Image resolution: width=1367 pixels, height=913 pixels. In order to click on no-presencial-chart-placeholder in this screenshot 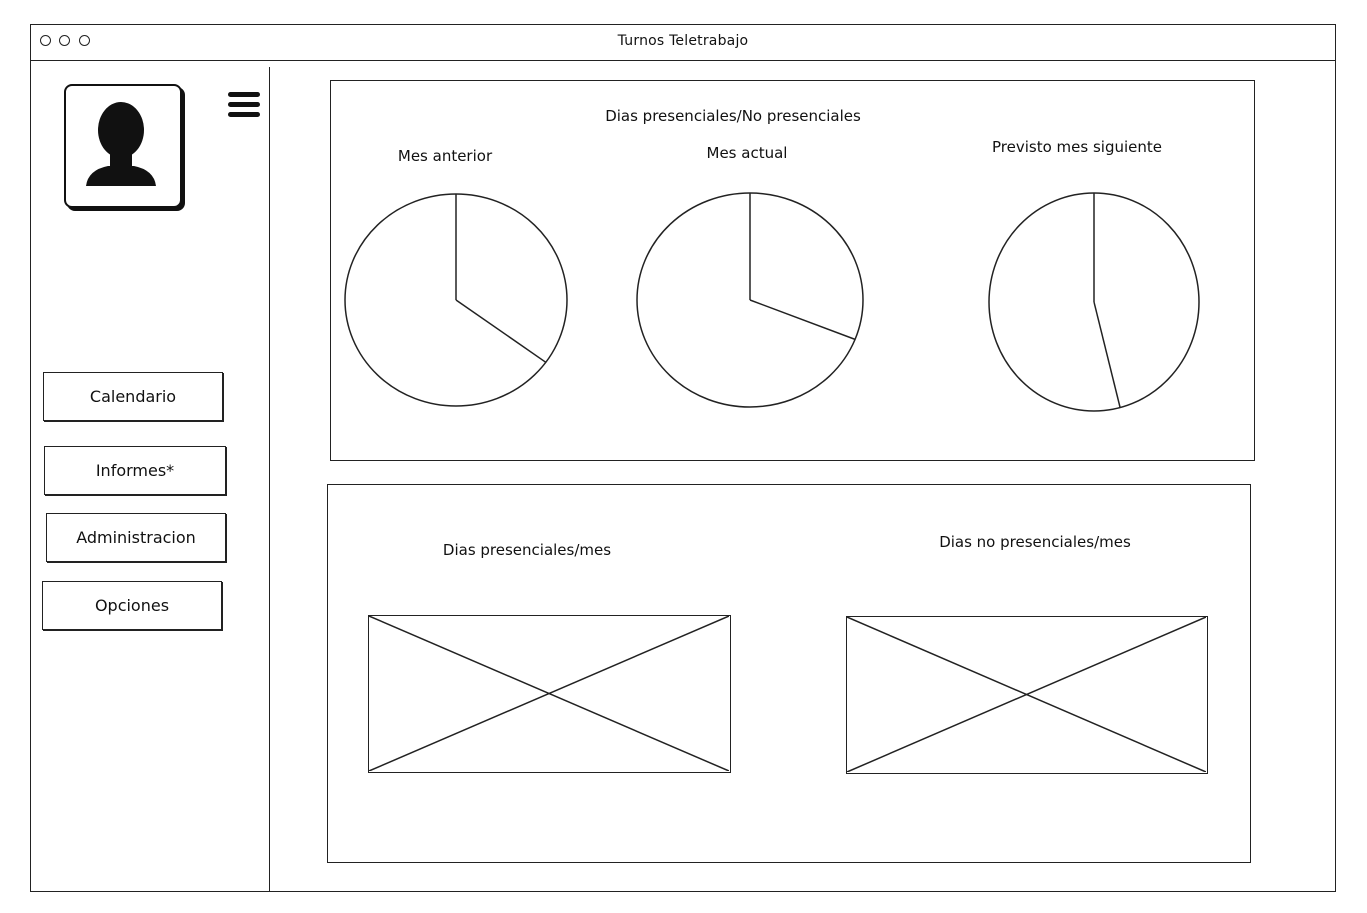, I will do `click(1027, 695)`.